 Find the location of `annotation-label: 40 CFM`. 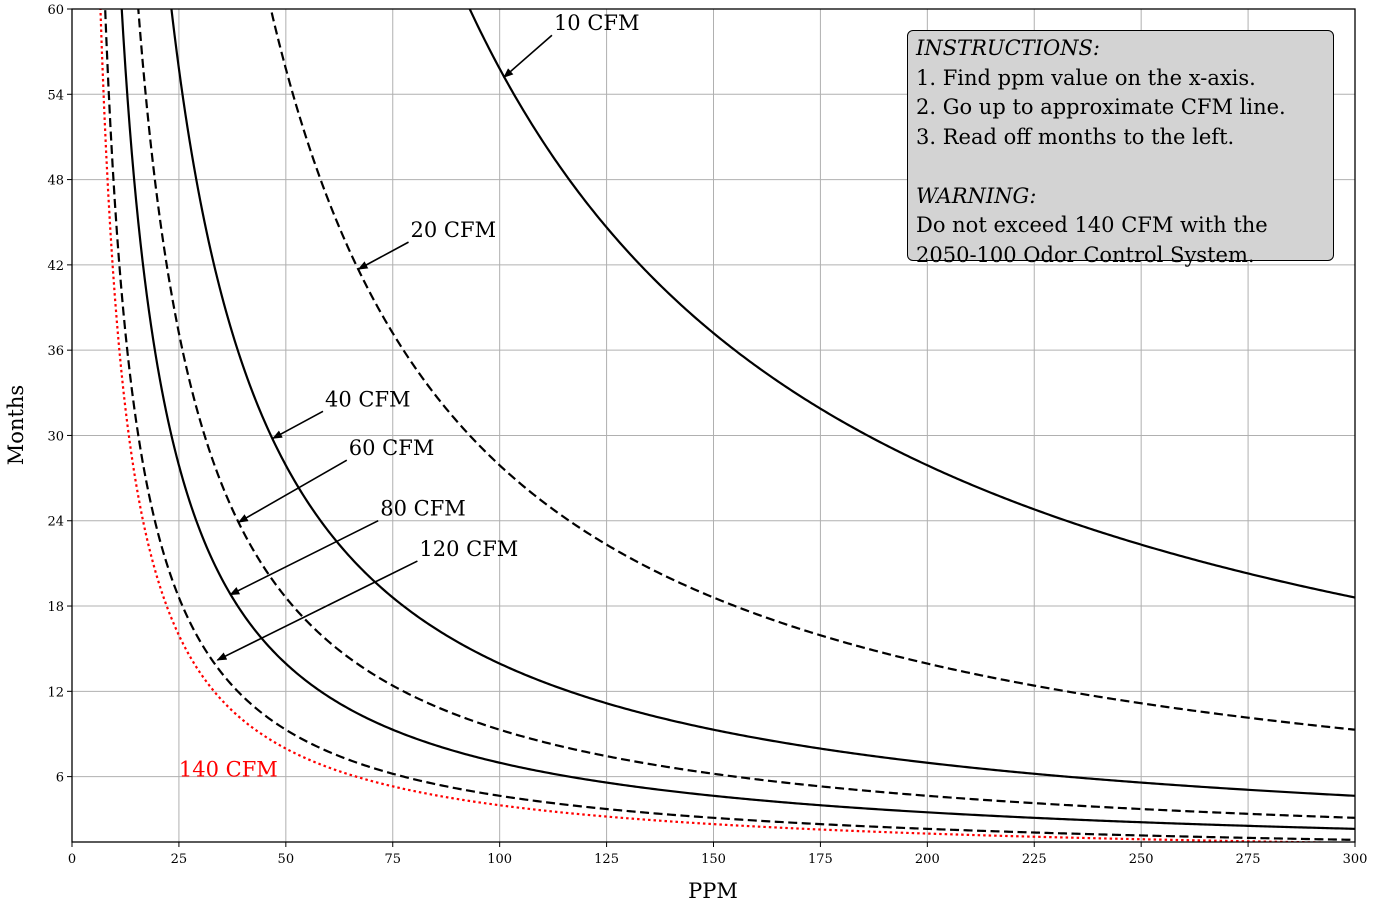

annotation-label: 40 CFM is located at coordinates (368, 399).